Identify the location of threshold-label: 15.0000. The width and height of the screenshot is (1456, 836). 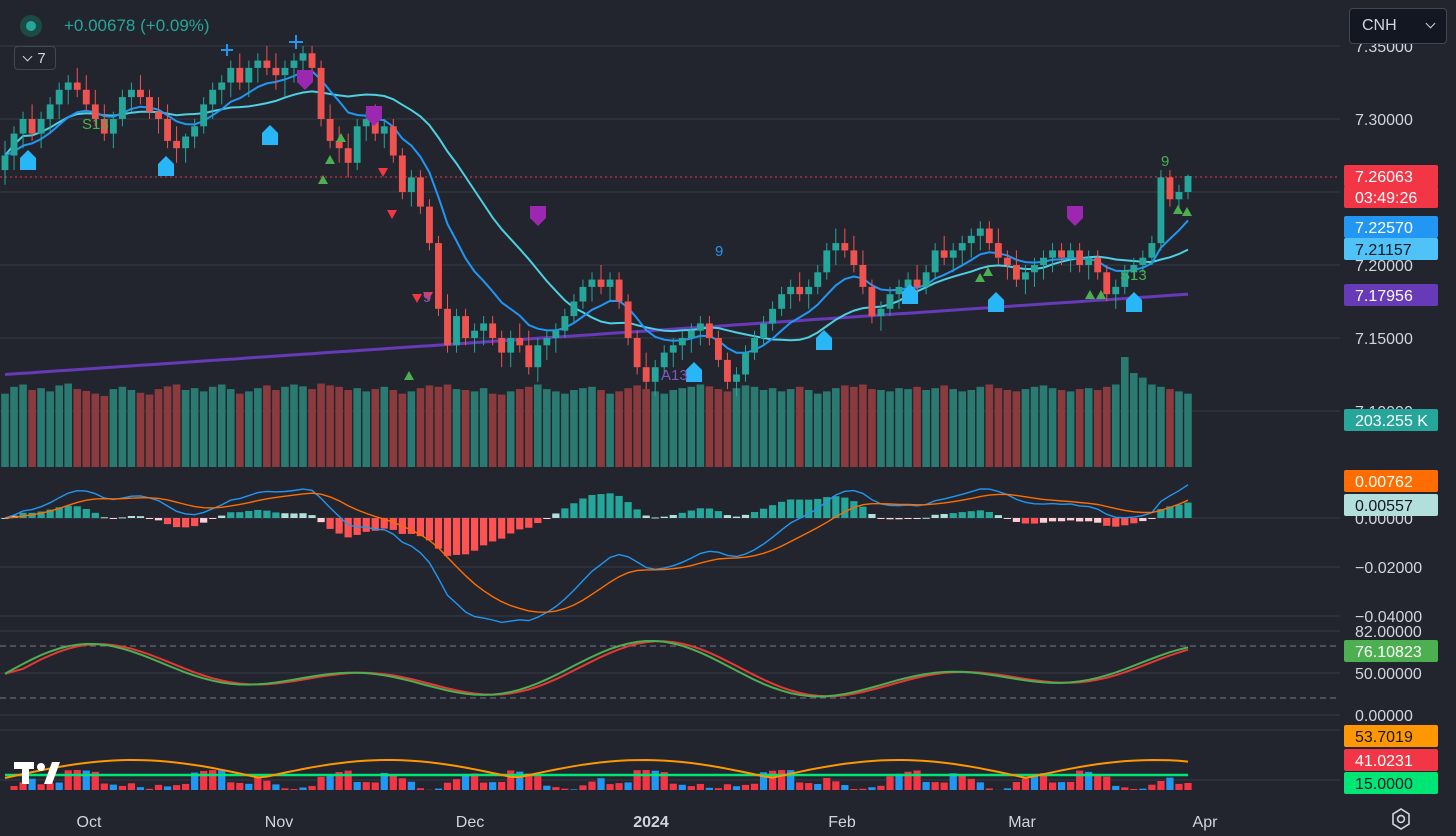
(1384, 784).